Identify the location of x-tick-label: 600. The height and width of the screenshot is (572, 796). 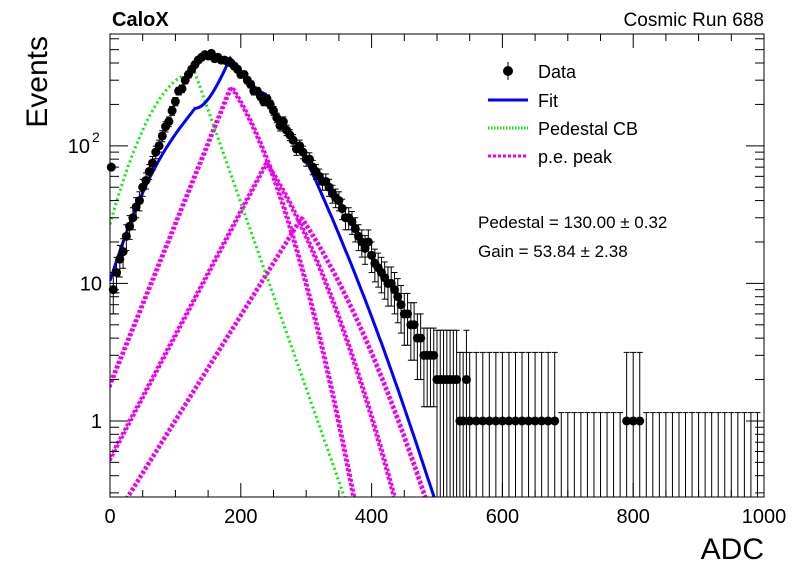
(502, 517).